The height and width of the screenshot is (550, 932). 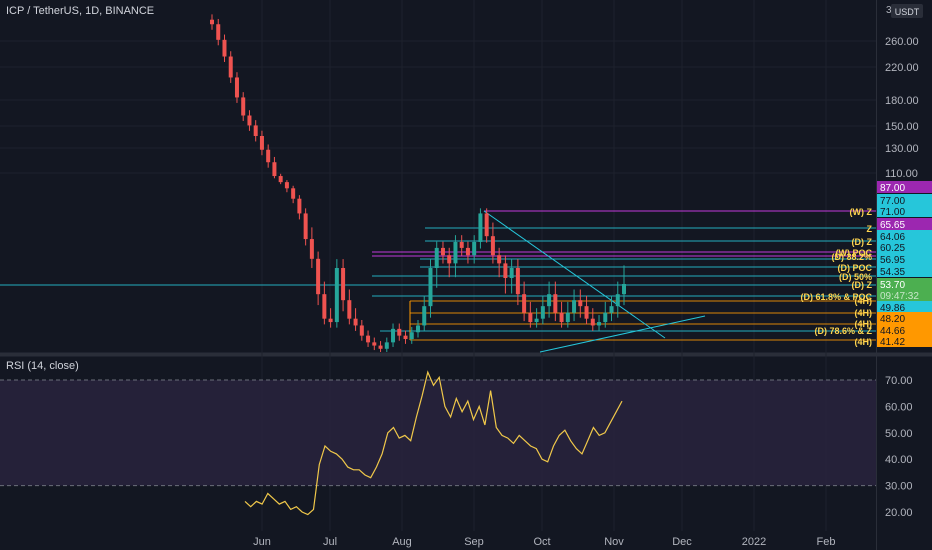 I want to click on time-tick-label: Aug, so click(x=402, y=542).